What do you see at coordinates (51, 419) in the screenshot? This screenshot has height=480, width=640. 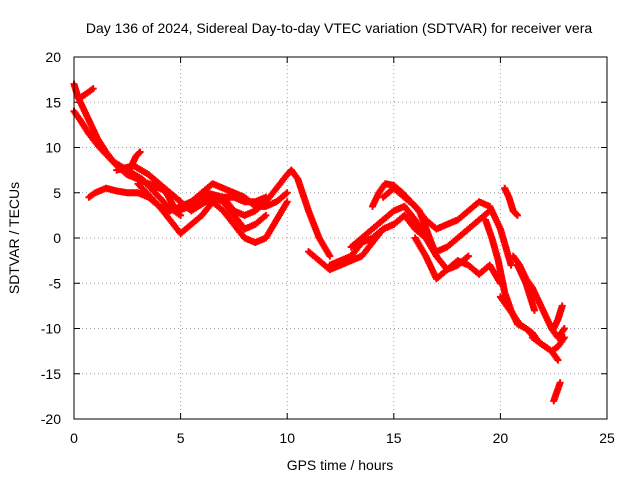 I see `y-tick-label: -20` at bounding box center [51, 419].